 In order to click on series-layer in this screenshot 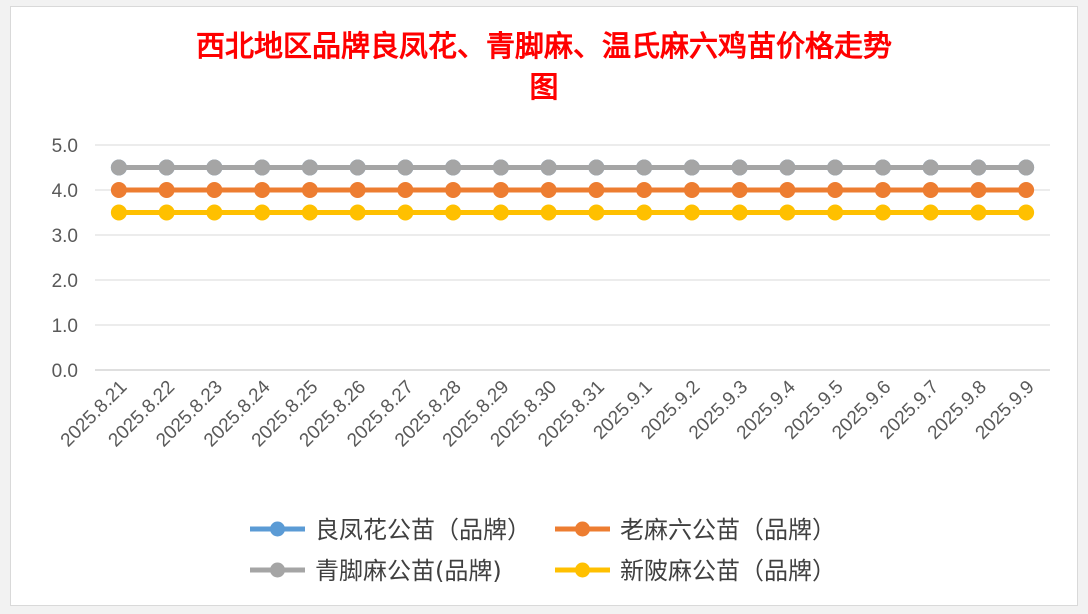, I will do `click(572, 190)`.